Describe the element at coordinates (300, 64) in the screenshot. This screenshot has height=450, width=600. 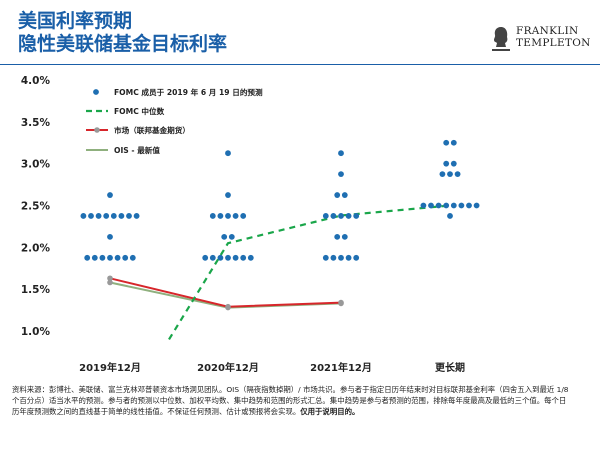
I see `header-divider` at that location.